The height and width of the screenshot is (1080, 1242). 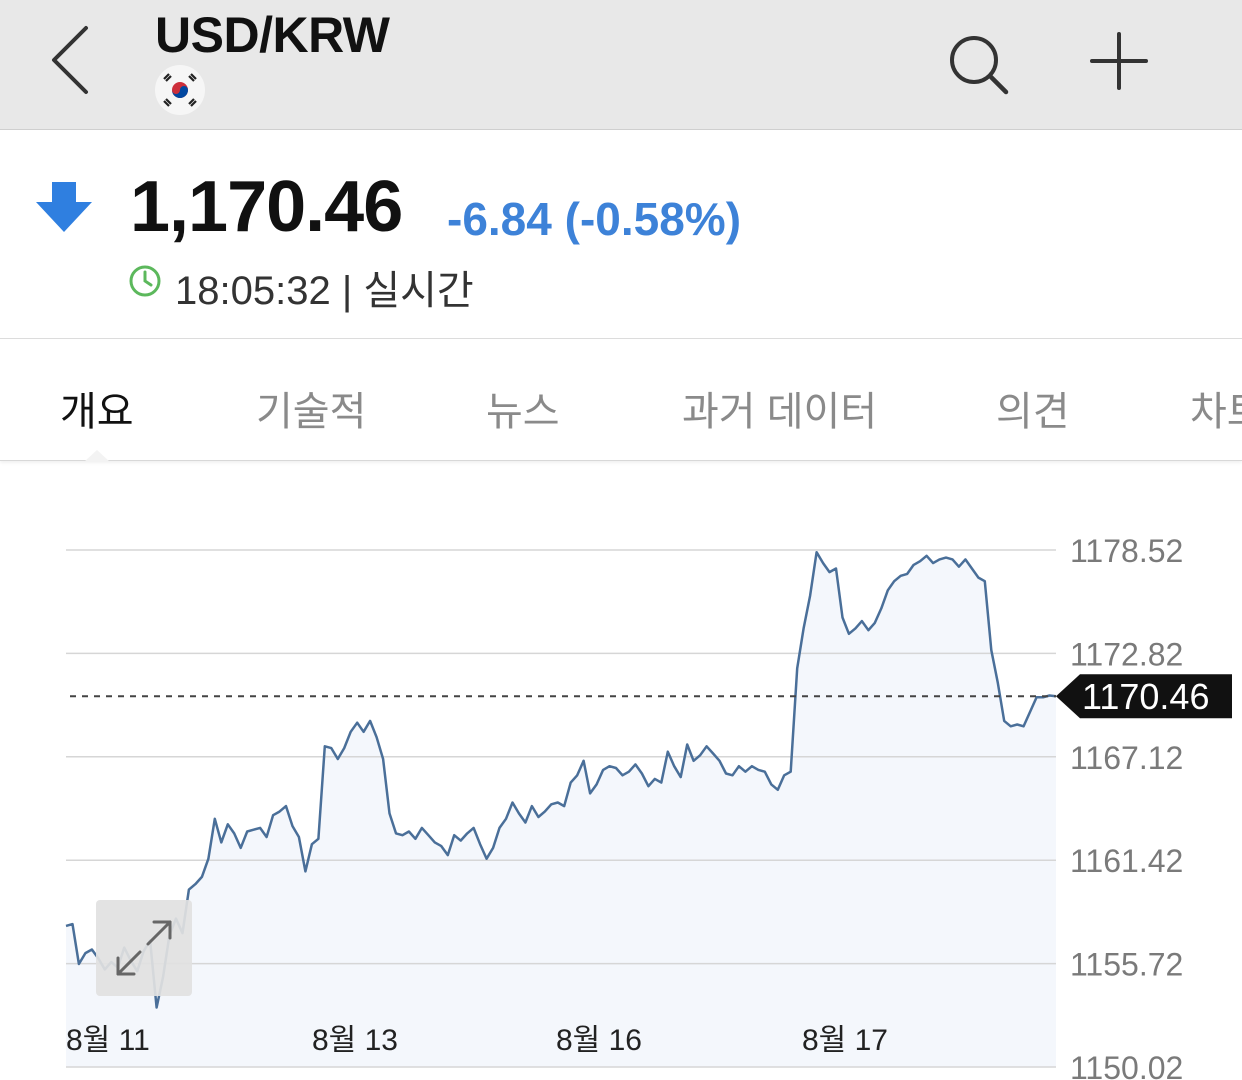 What do you see at coordinates (272, 35) in the screenshot?
I see `pair-title: USD/KRW` at bounding box center [272, 35].